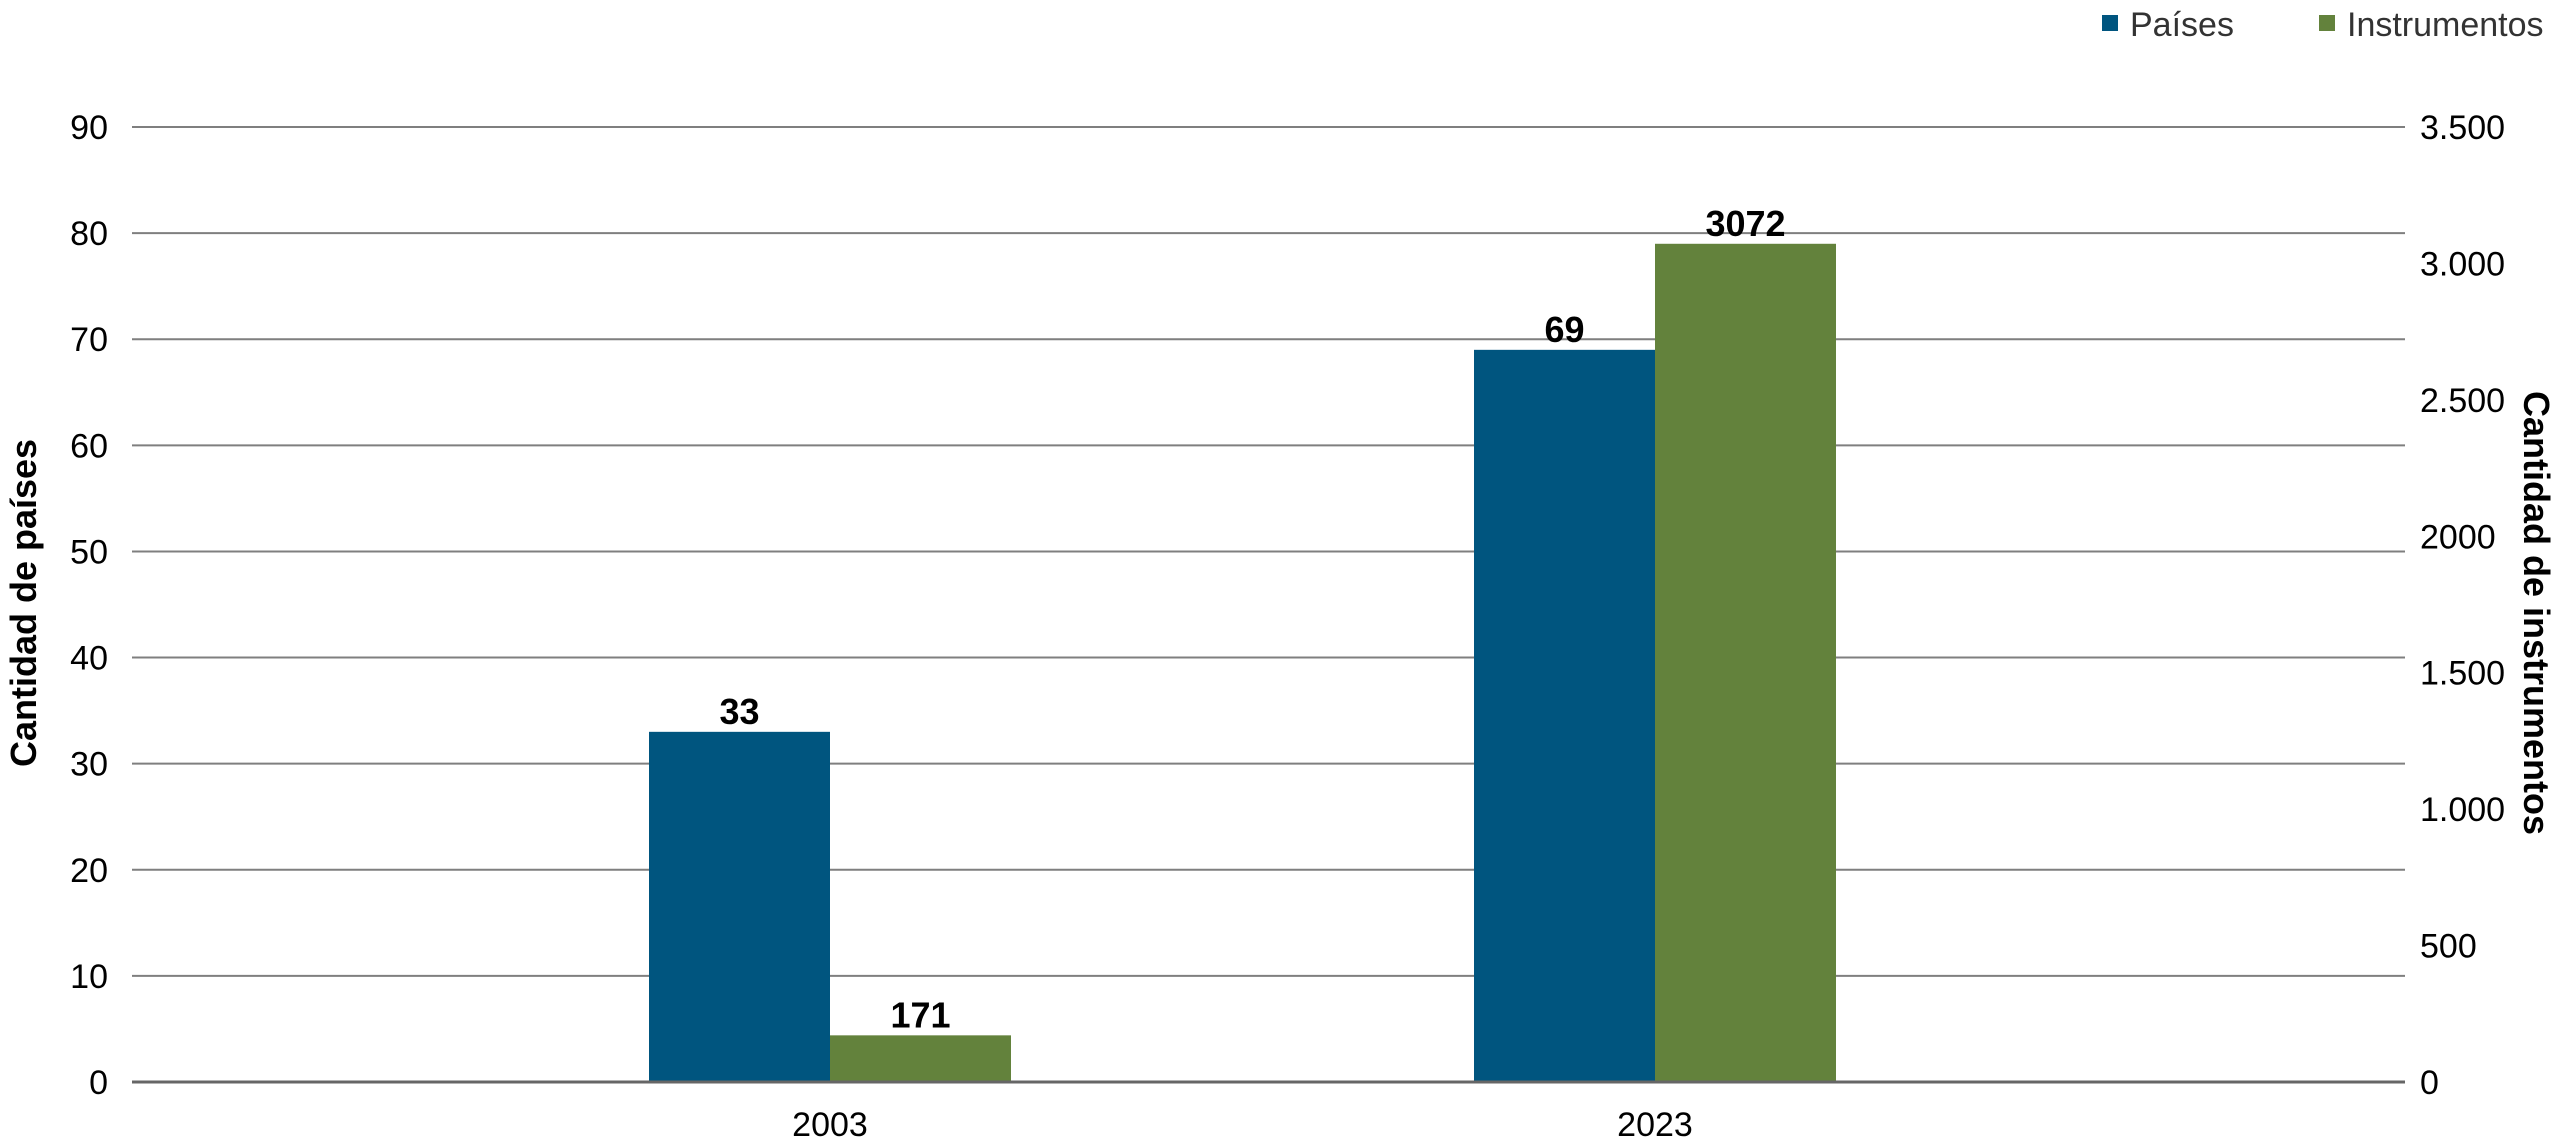 The height and width of the screenshot is (1145, 2560). I want to click on left-tick-label: 50, so click(89, 552).